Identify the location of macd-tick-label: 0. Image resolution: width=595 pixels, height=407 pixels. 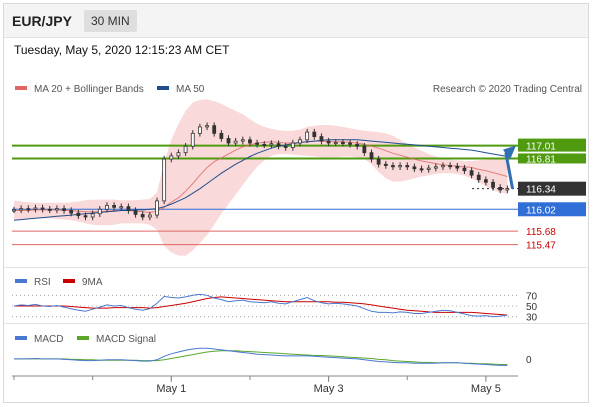
(529, 360).